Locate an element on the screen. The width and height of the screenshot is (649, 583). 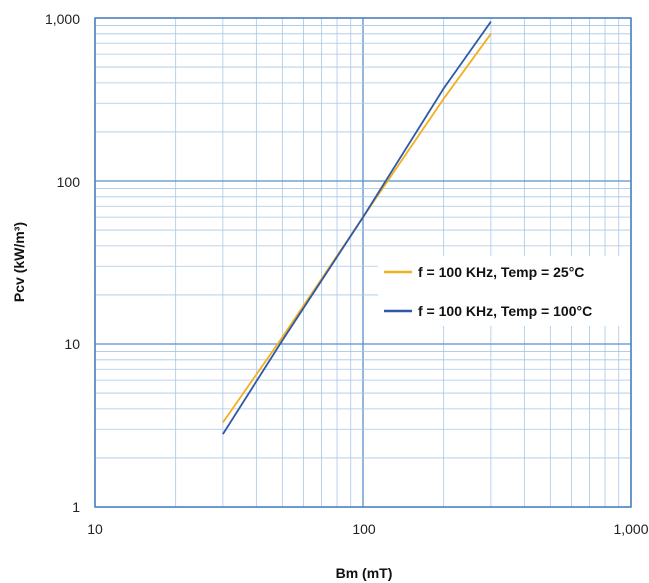
x-tick-labels: 10 100 1,000 is located at coordinates (368, 529).